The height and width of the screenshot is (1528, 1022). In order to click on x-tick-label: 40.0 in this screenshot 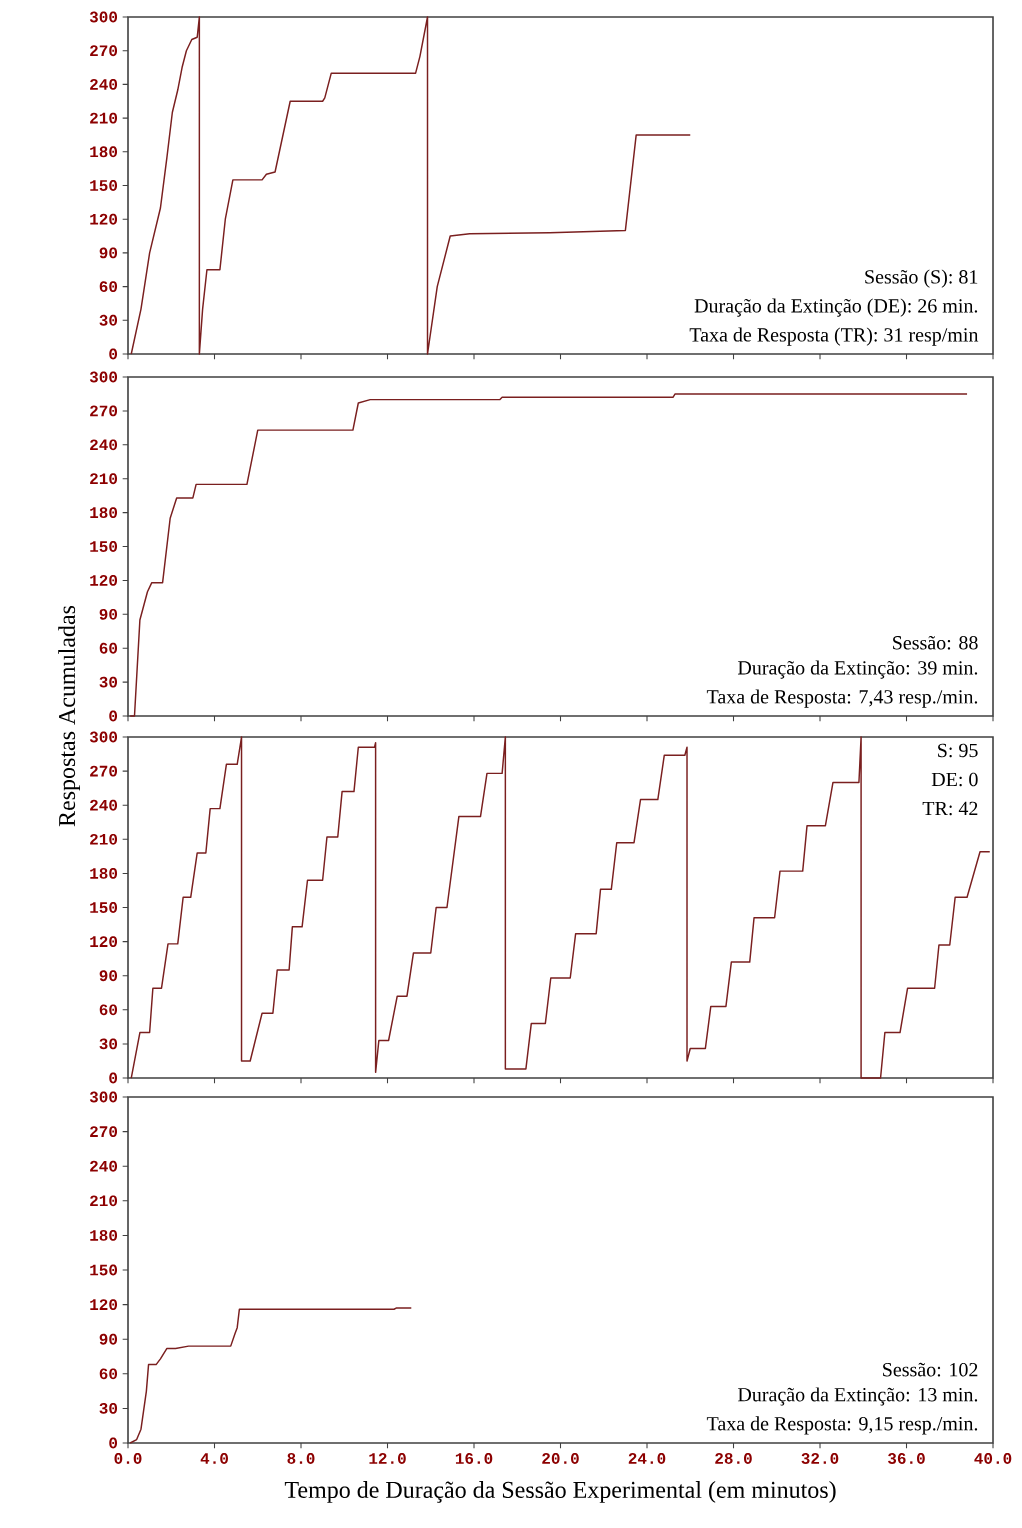, I will do `click(993, 1458)`.